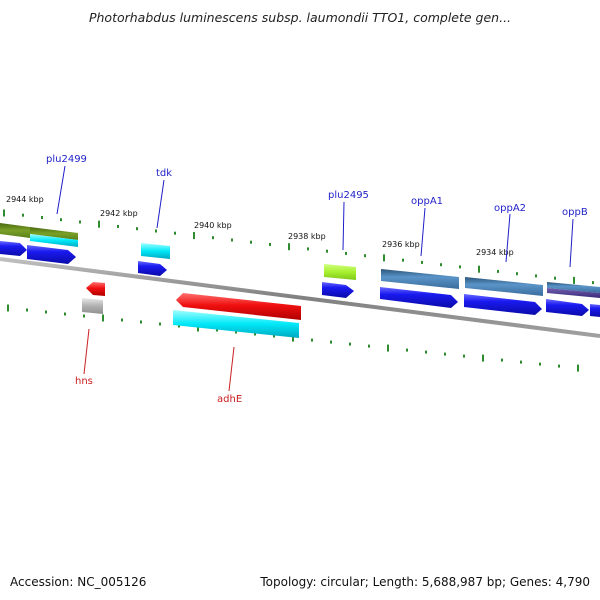  Describe the element at coordinates (298, 247) in the screenshot. I see `outer-tick-track` at that location.